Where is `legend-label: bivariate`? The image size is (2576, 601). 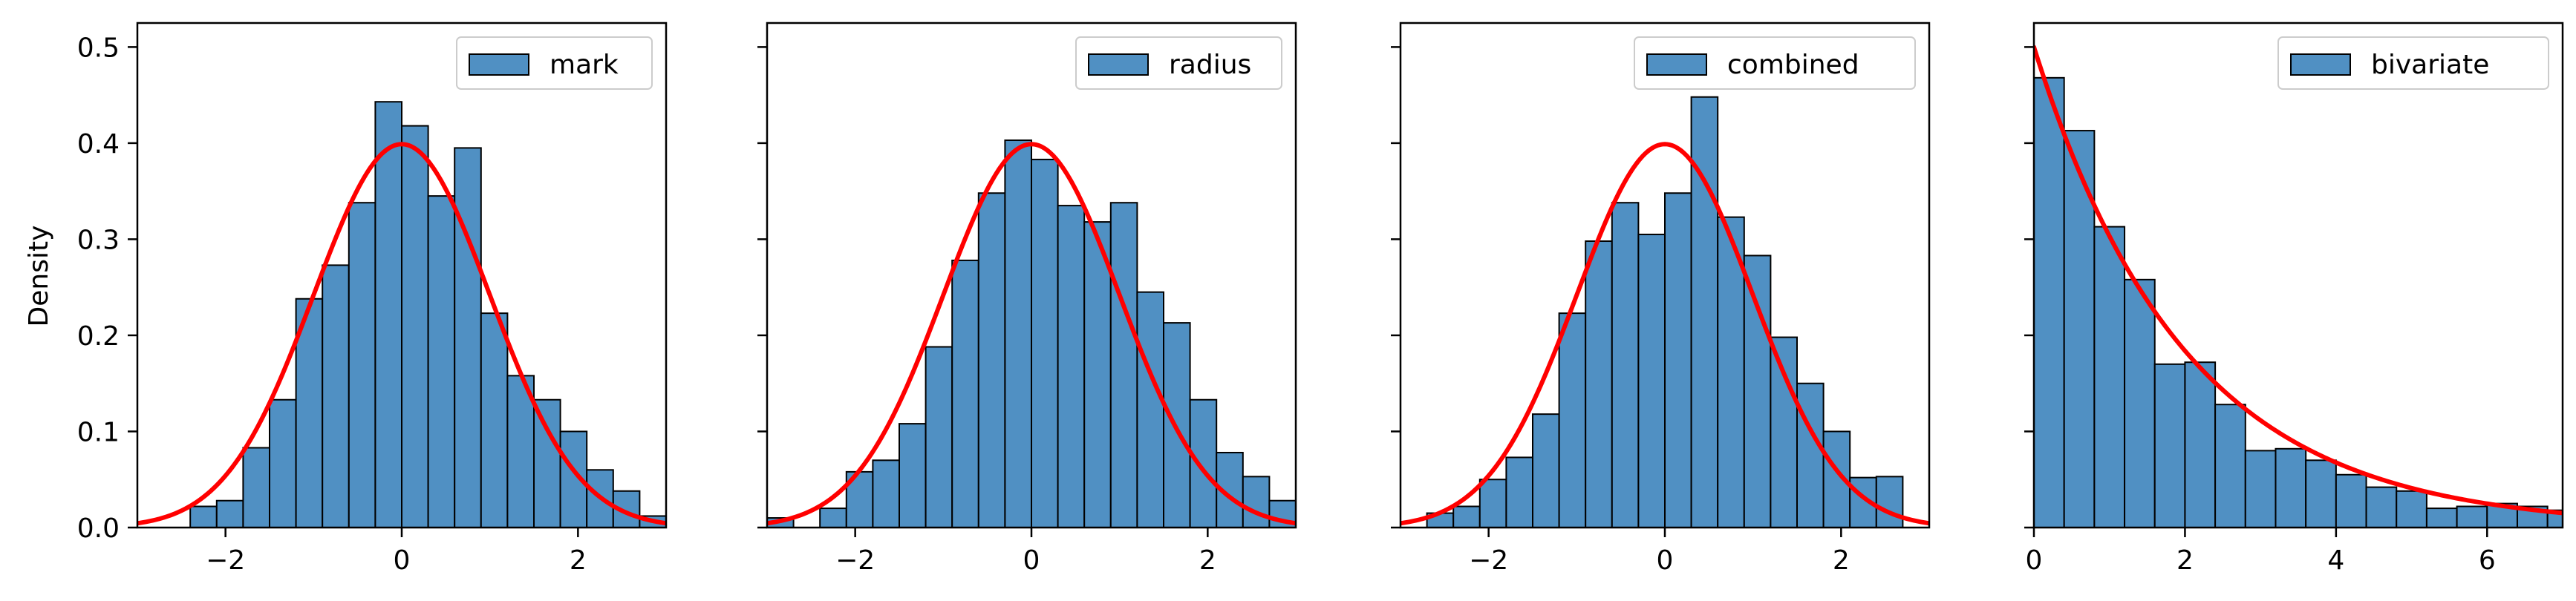 legend-label: bivariate is located at coordinates (2430, 65).